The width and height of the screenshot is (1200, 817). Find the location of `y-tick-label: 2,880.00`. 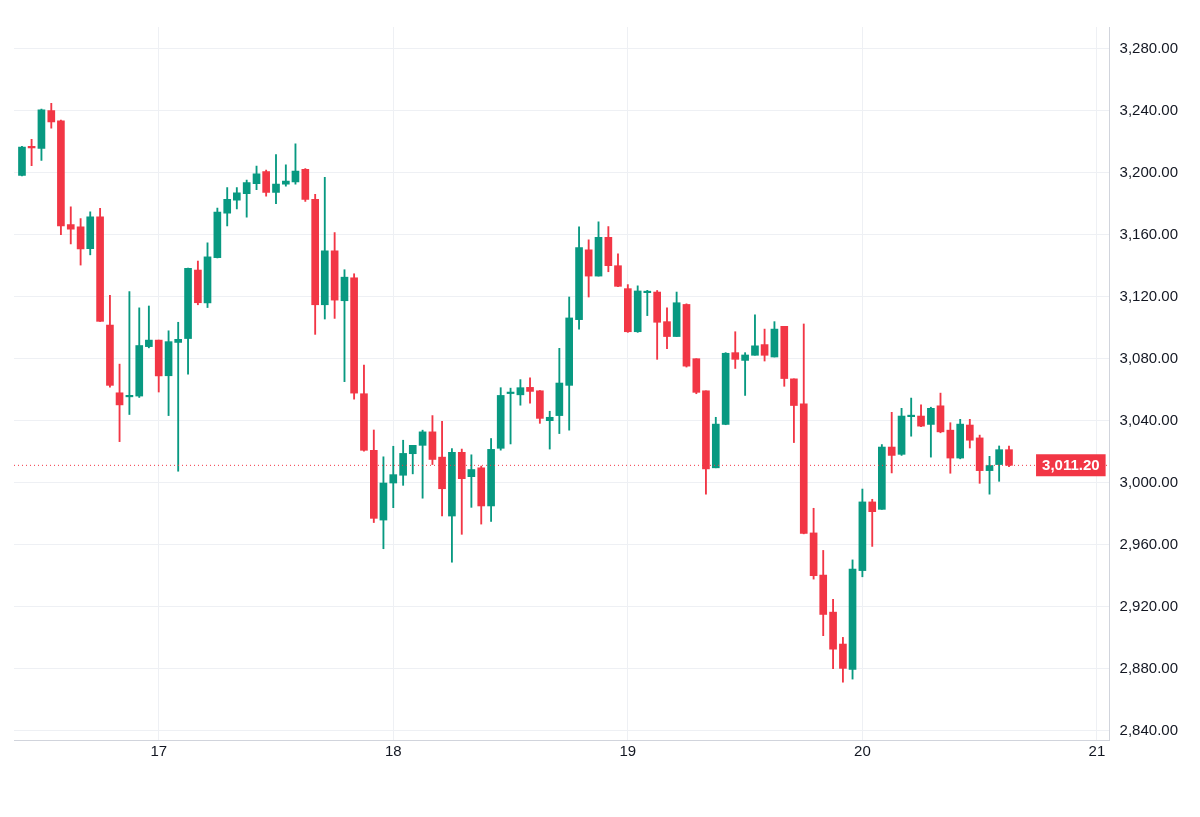

y-tick-label: 2,880.00 is located at coordinates (1148, 667).